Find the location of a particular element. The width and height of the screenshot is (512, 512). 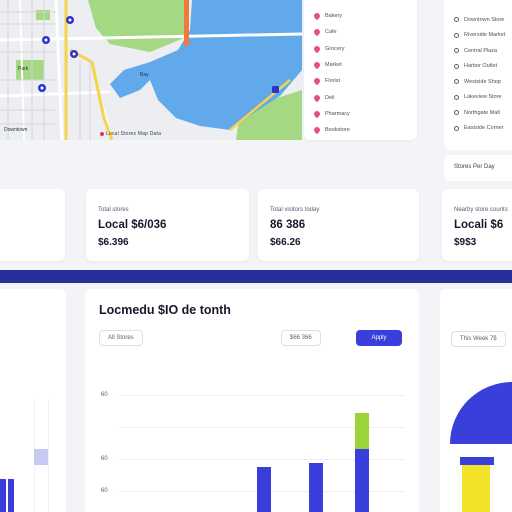

poi-item: Florist is located at coordinates (364, 81).